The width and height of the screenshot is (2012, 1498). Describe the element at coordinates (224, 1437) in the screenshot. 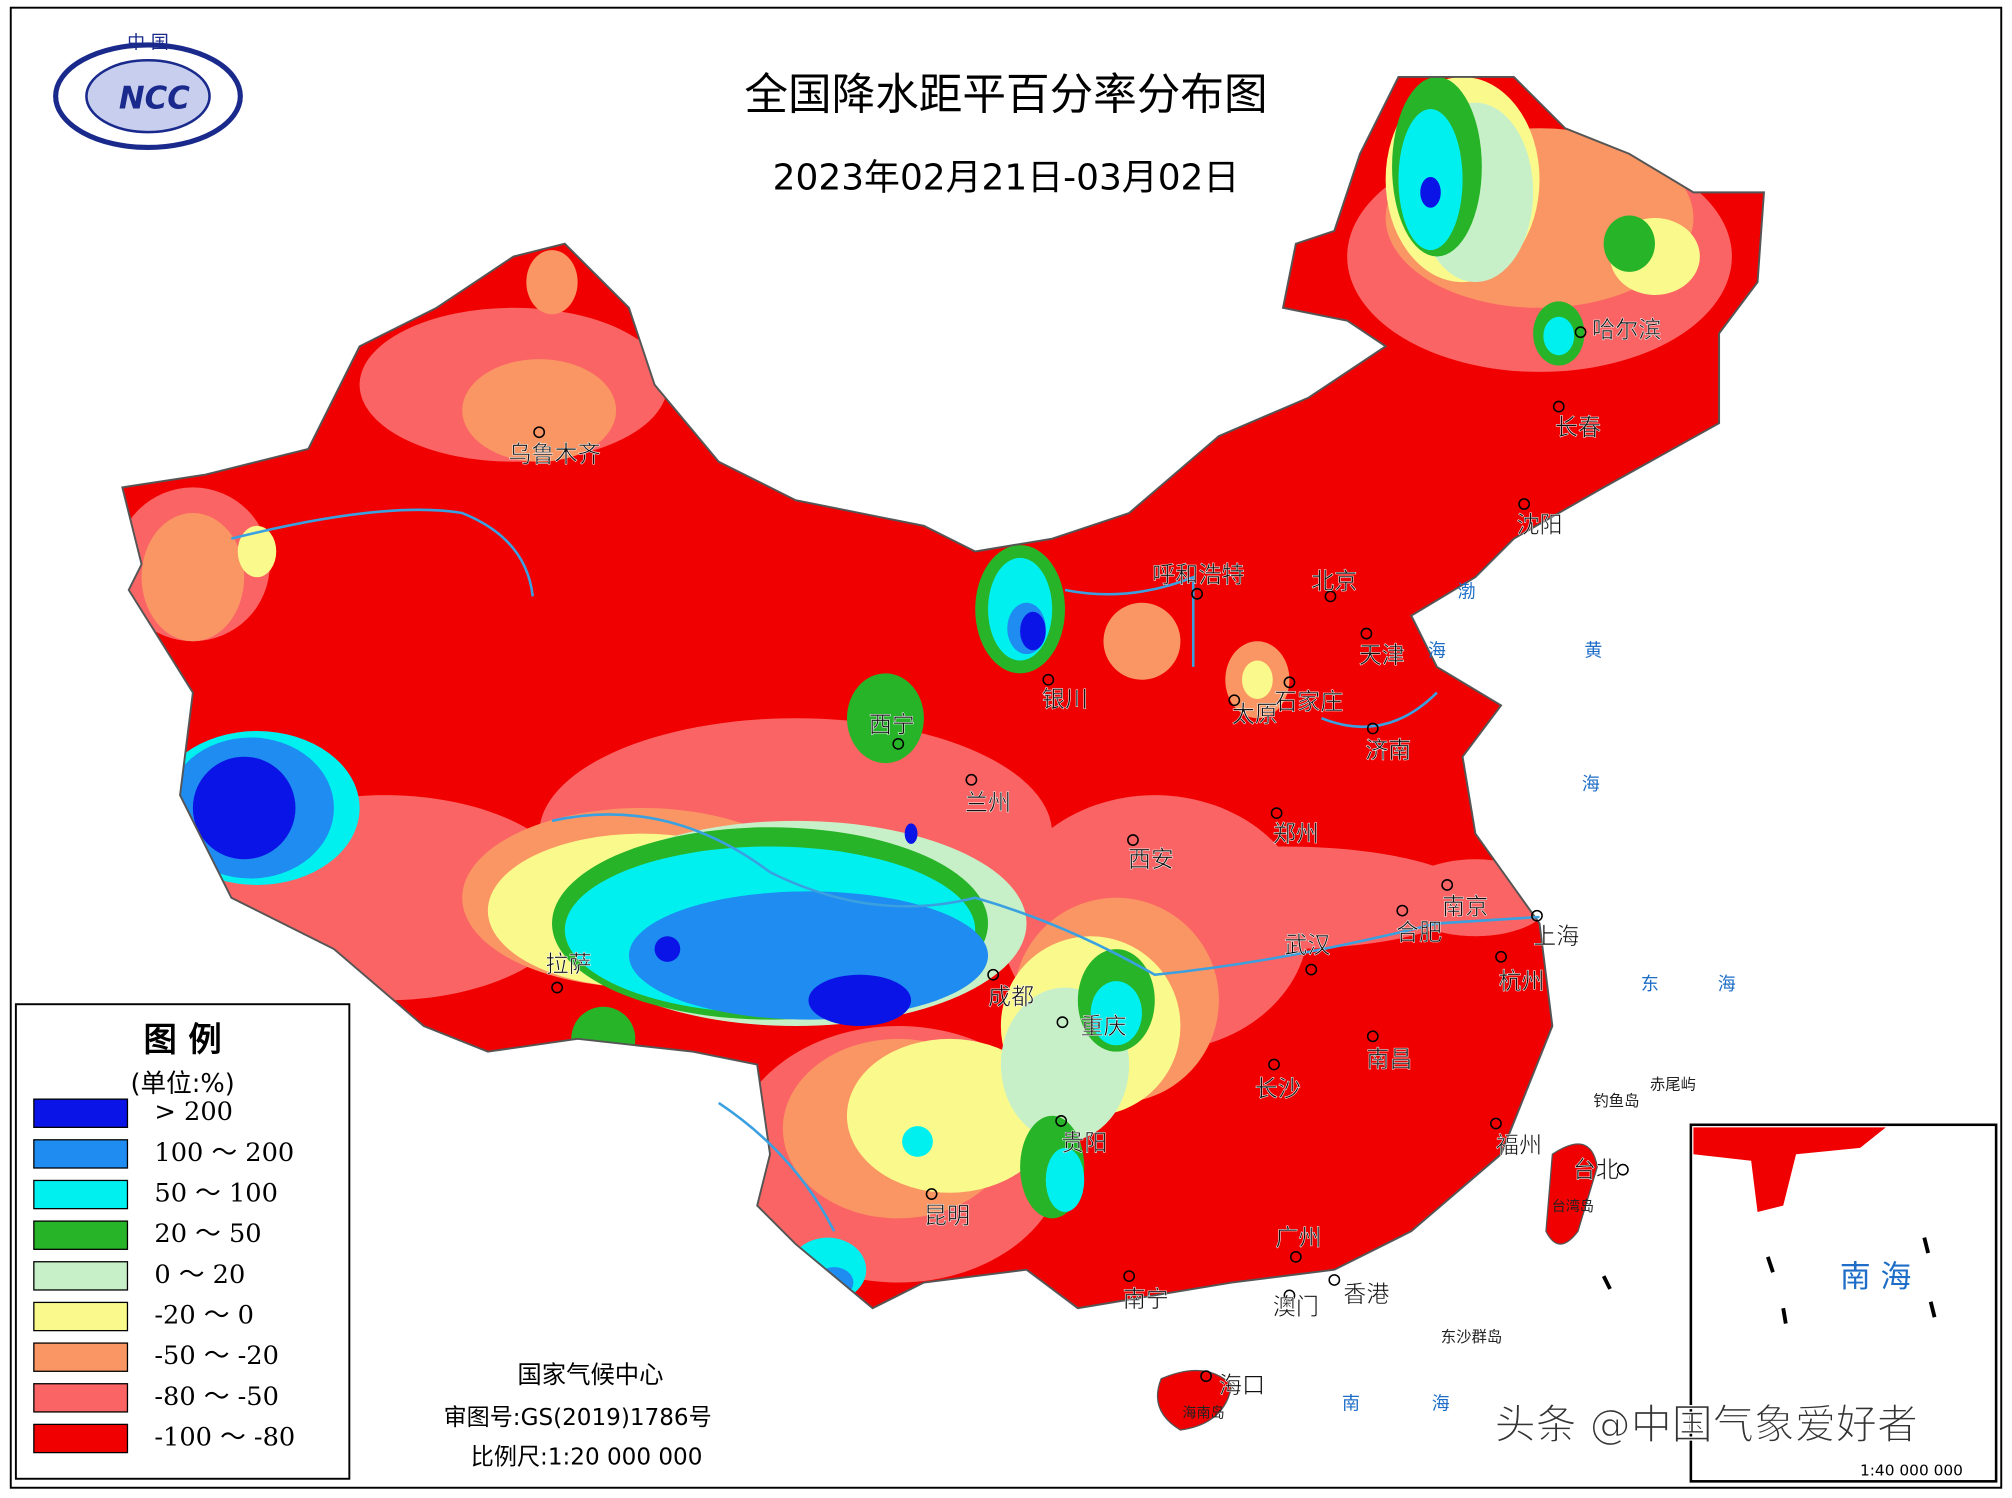

I see `legend-label: -100 ～ -80` at that location.